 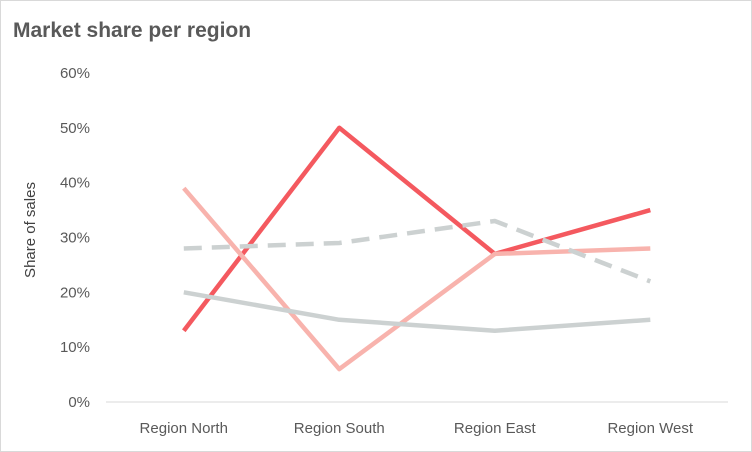 What do you see at coordinates (339, 428) in the screenshot?
I see `x-tick-label: Region South` at bounding box center [339, 428].